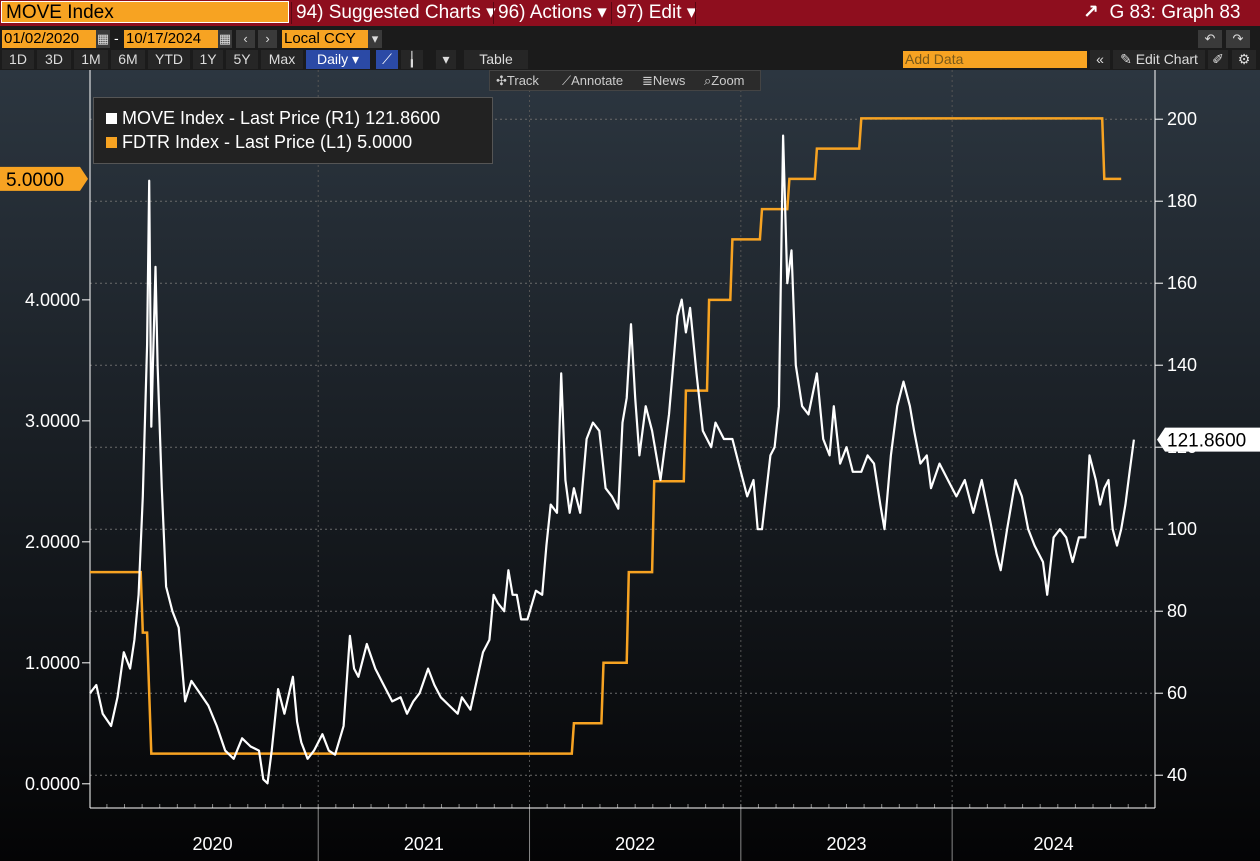 The image size is (1260, 861). I want to click on news-label: News, so click(669, 80).